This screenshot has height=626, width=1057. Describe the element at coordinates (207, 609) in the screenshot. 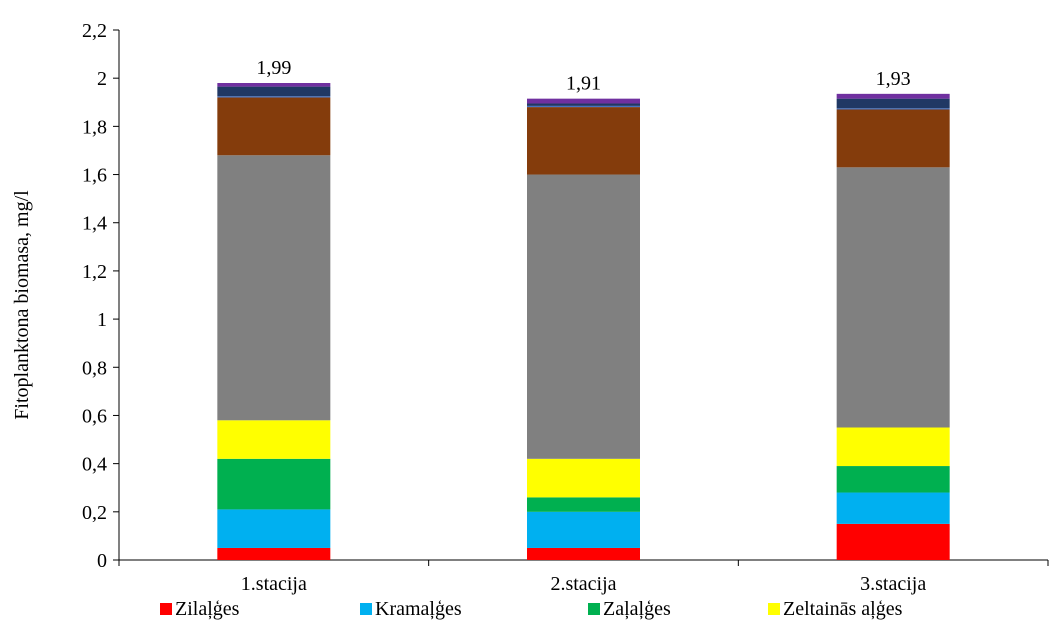

I see `legend-label-zilalges: Zilaļģes` at that location.